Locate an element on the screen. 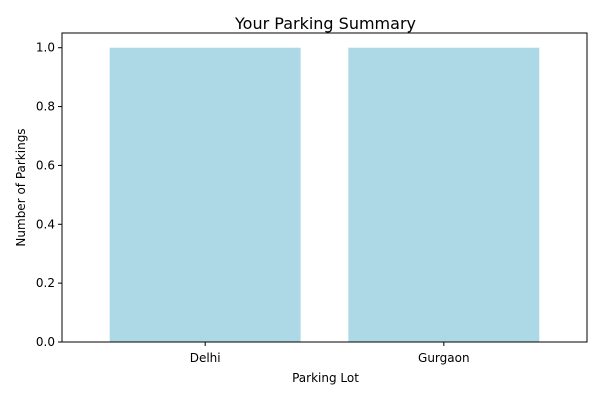  y-tick-label: 0.6 is located at coordinates (45, 165).